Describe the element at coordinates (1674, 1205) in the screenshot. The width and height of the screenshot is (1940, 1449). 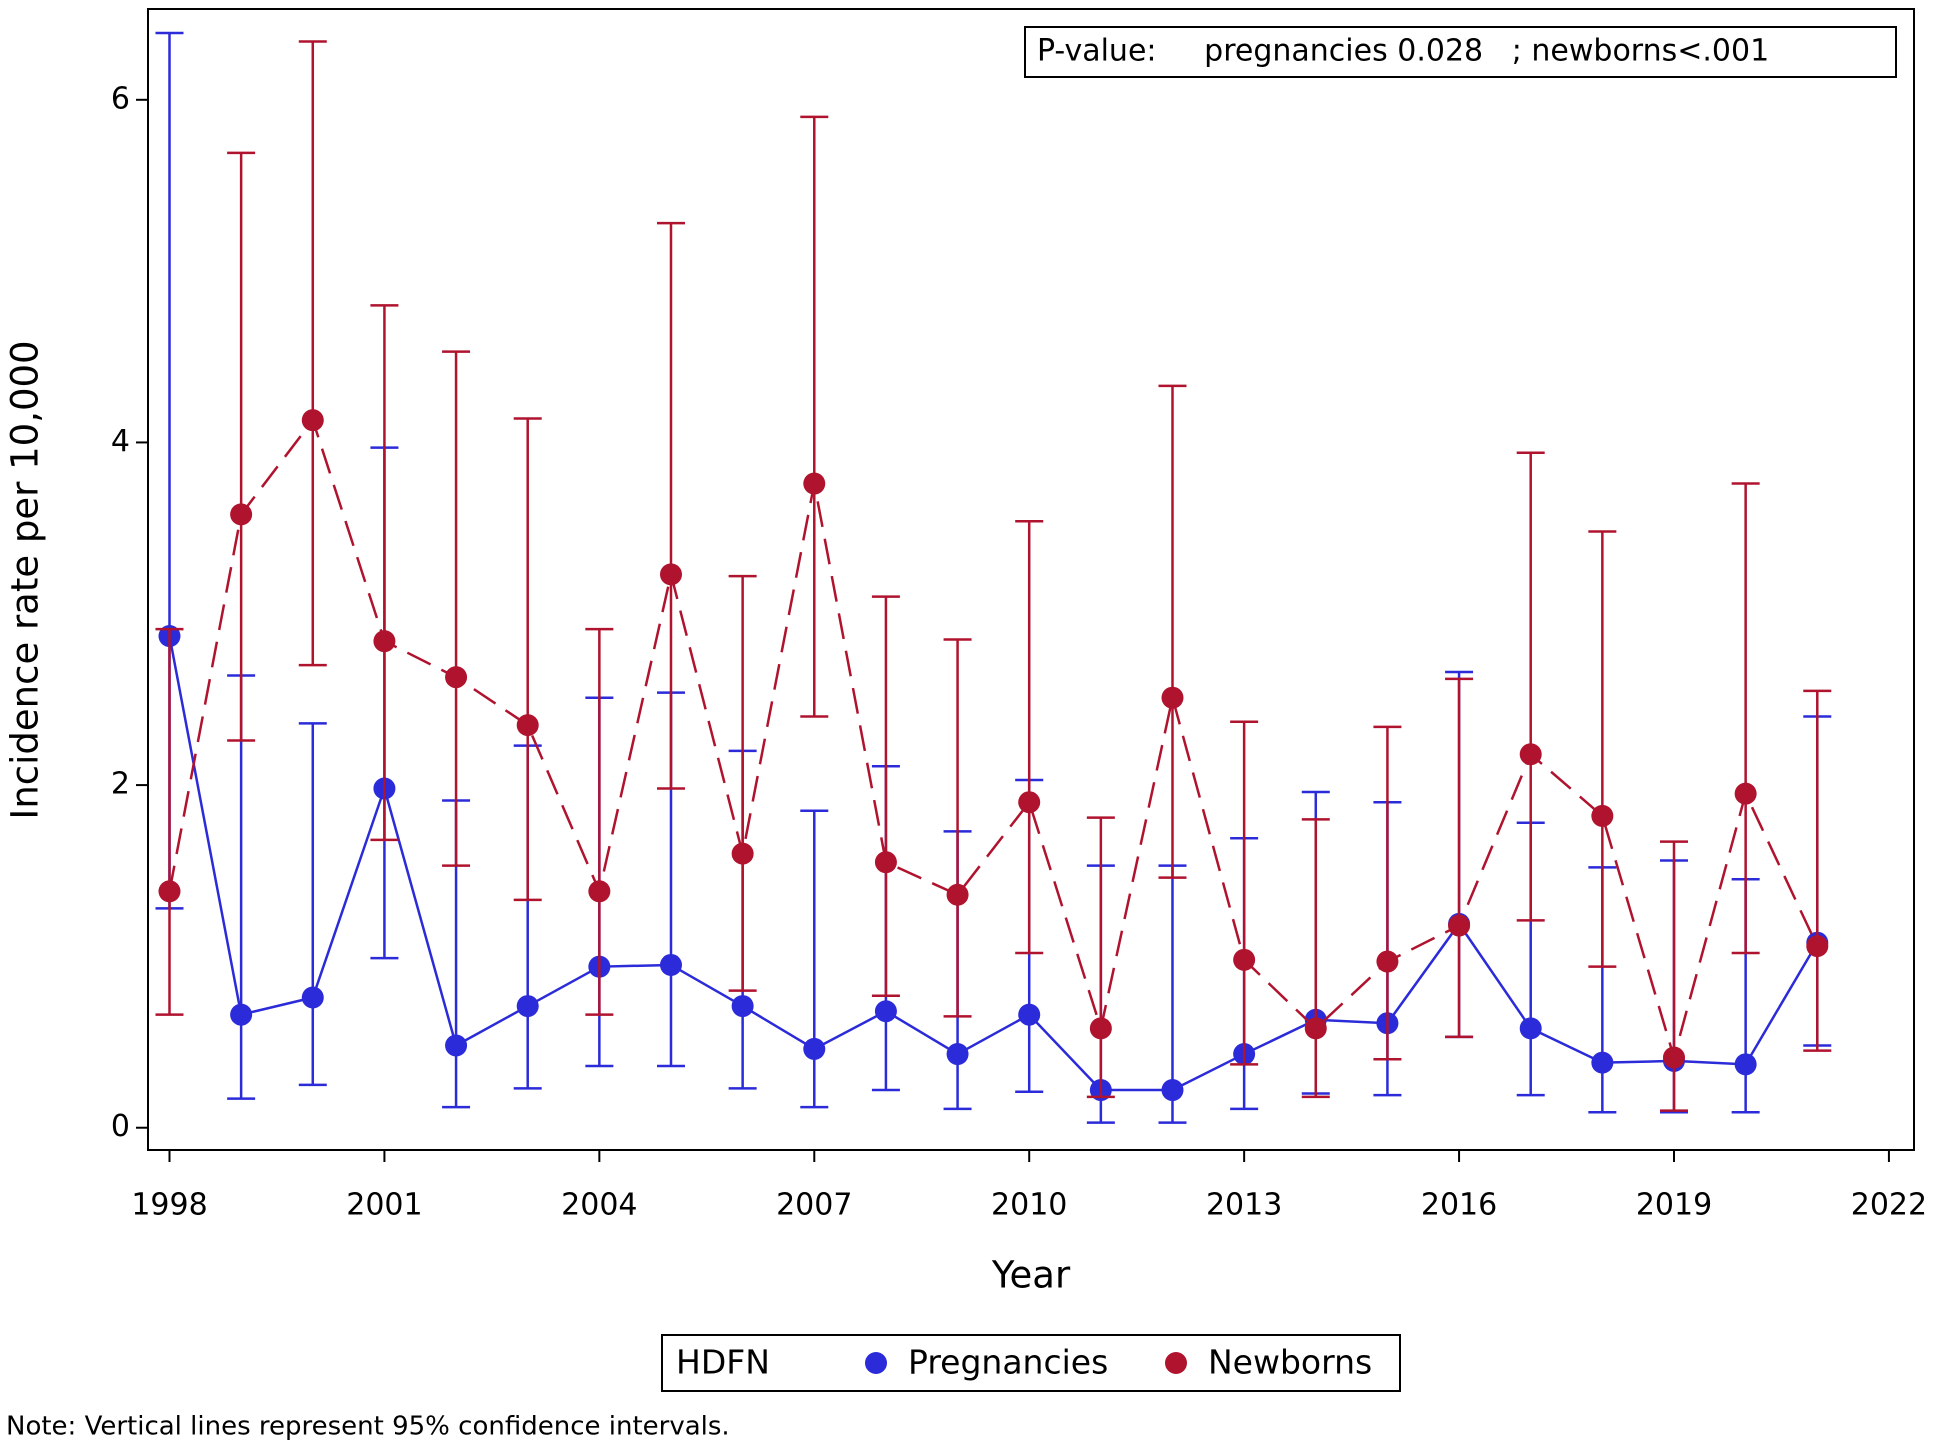
I see `x-tick-label: 2019` at that location.